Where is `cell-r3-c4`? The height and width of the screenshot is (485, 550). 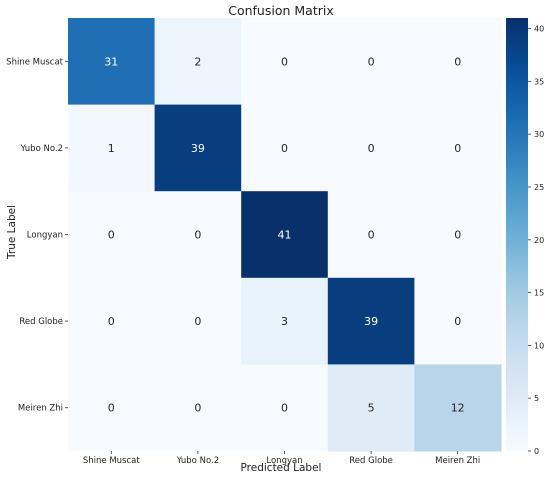
cell-r3-c4 is located at coordinates (458, 321).